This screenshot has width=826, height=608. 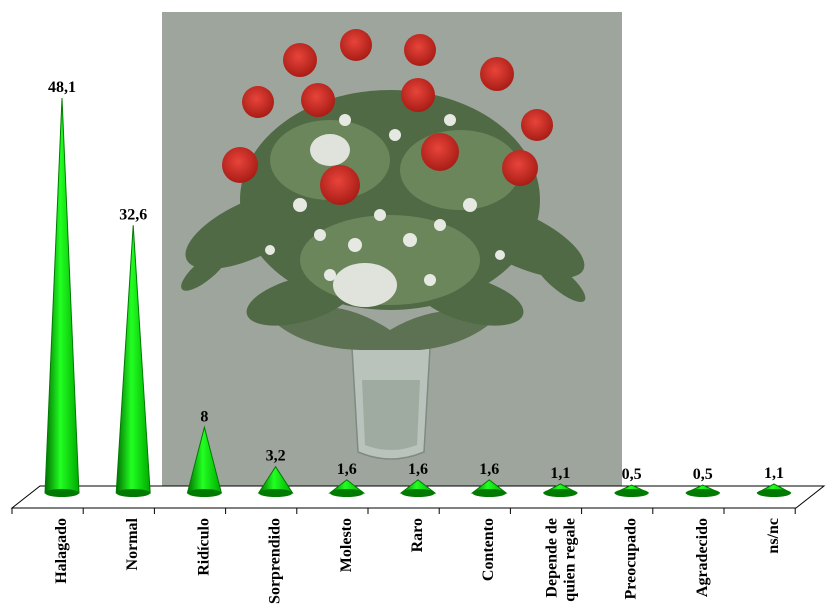 What do you see at coordinates (773, 536) in the screenshot?
I see `category-label: ns/nc` at bounding box center [773, 536].